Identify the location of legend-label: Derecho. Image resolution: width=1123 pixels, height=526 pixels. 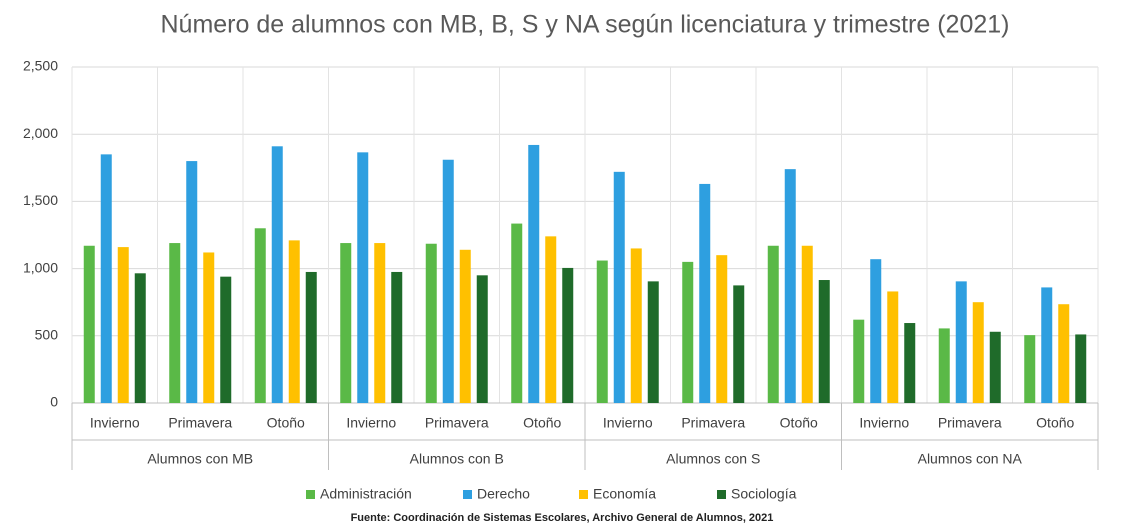
(503, 494).